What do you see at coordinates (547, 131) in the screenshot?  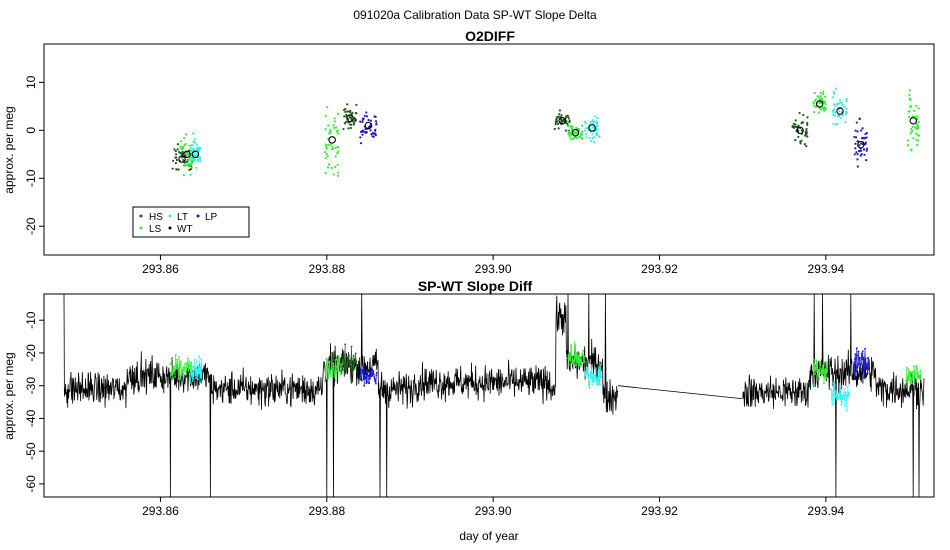 I see `o2diff-means` at bounding box center [547, 131].